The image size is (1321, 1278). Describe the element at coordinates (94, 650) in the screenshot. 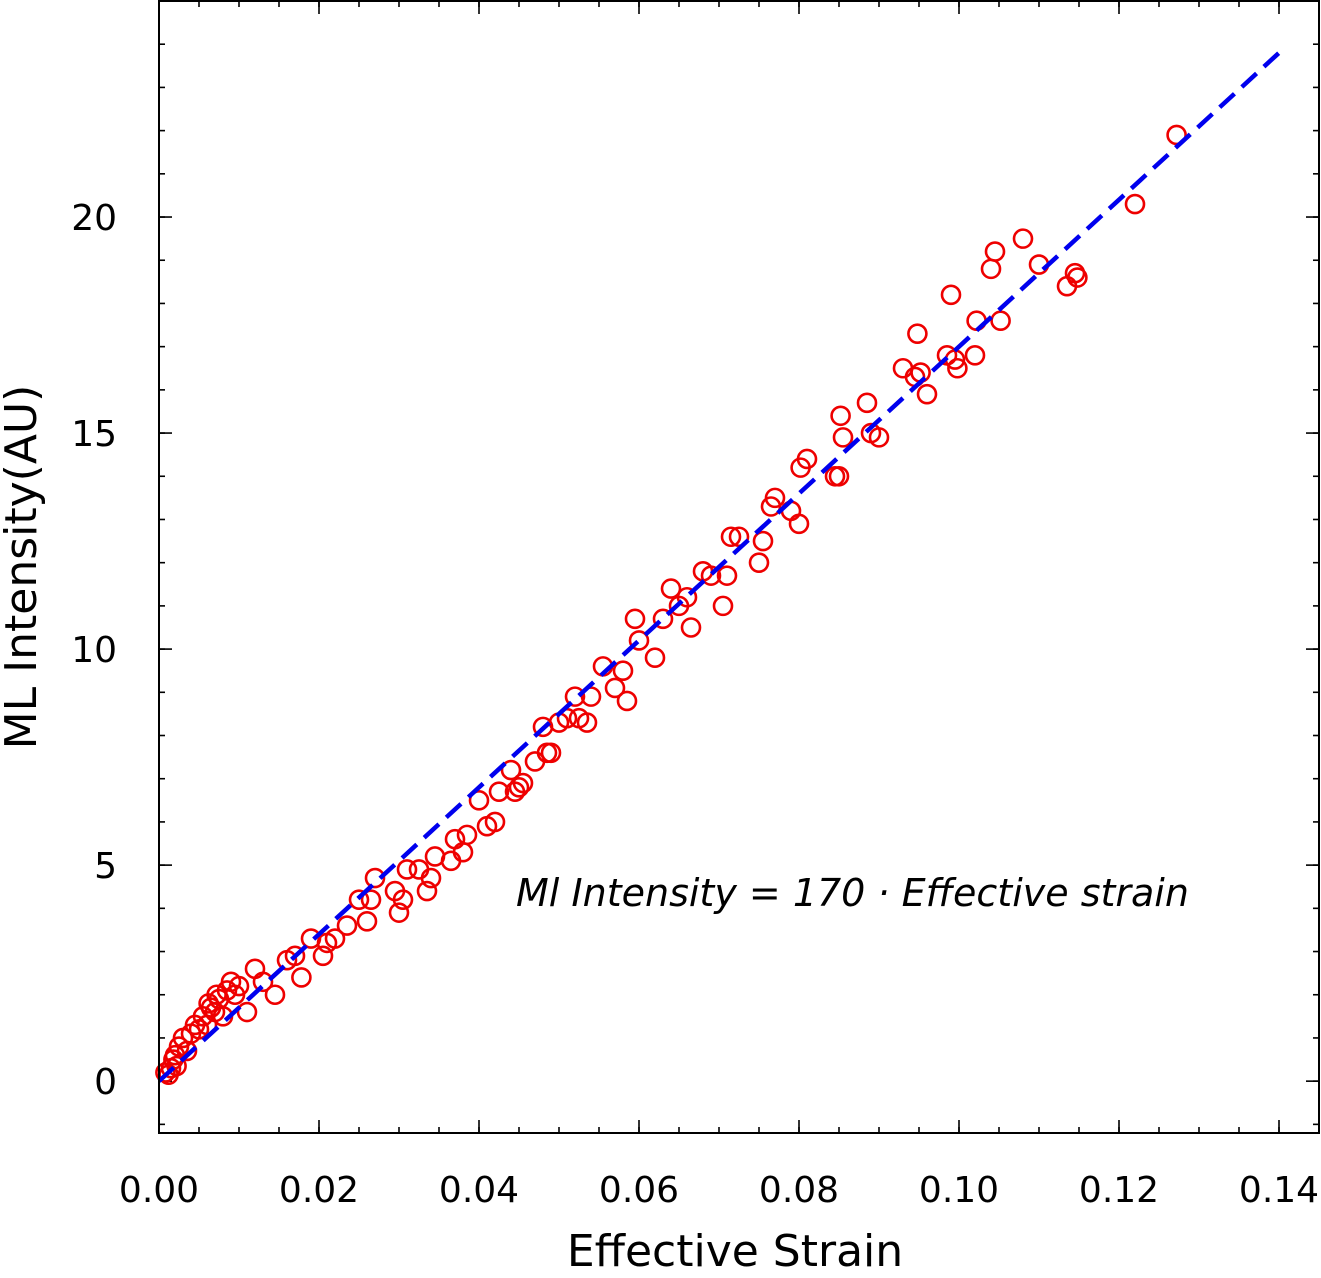

I see `y-tick-label: 10` at that location.